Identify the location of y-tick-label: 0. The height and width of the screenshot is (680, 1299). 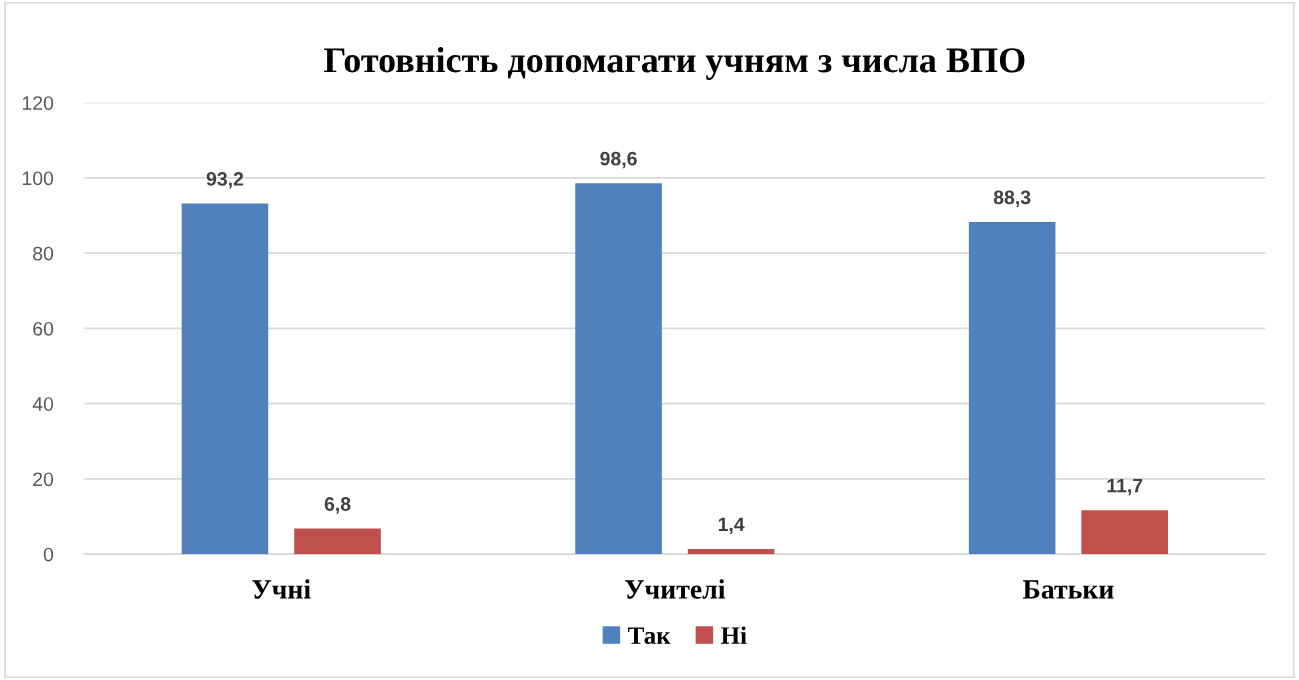
(48, 554).